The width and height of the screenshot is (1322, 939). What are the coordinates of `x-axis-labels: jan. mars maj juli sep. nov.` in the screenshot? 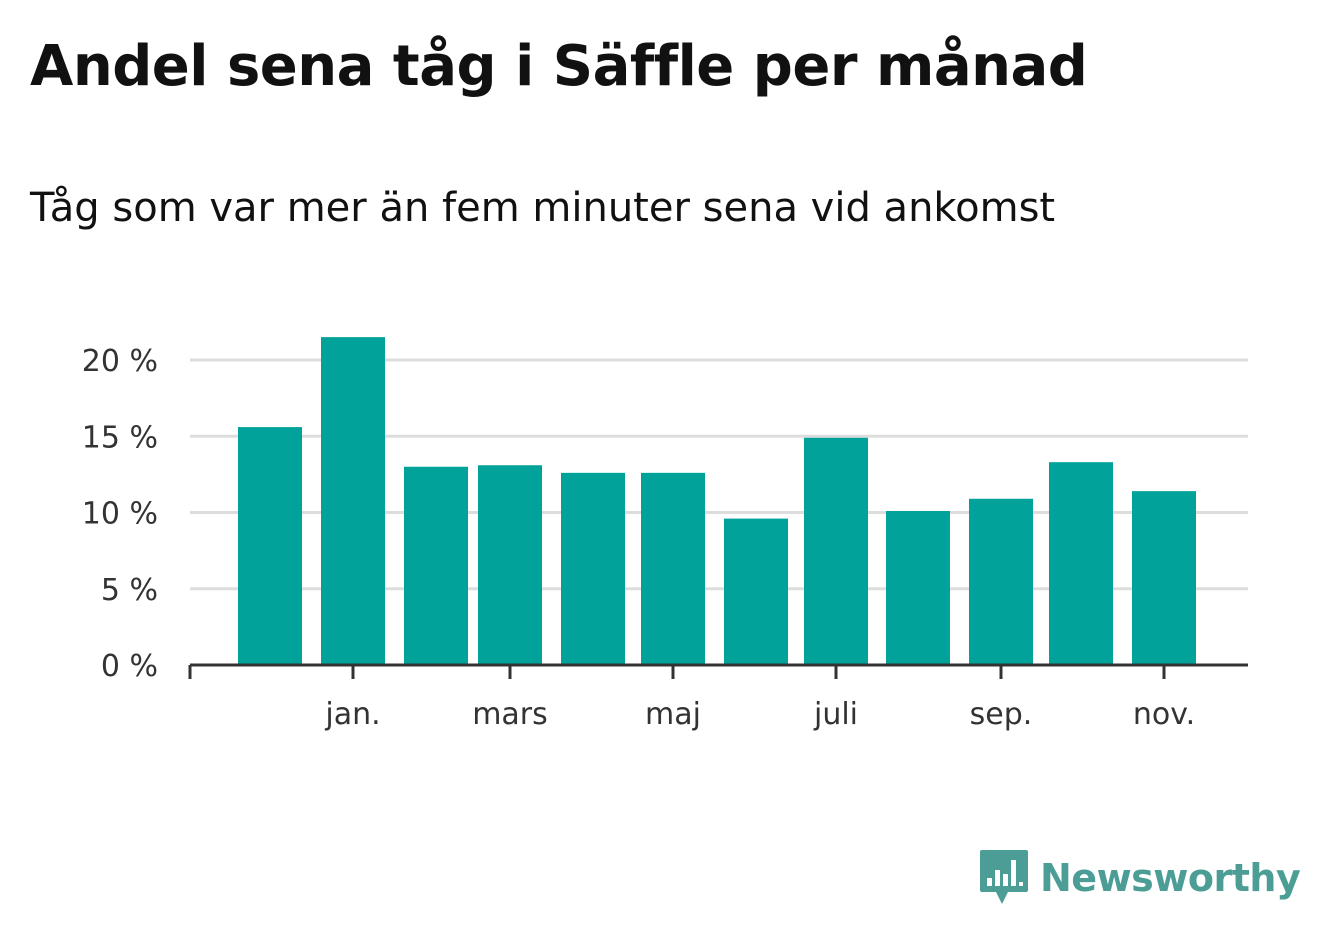 It's located at (759, 714).